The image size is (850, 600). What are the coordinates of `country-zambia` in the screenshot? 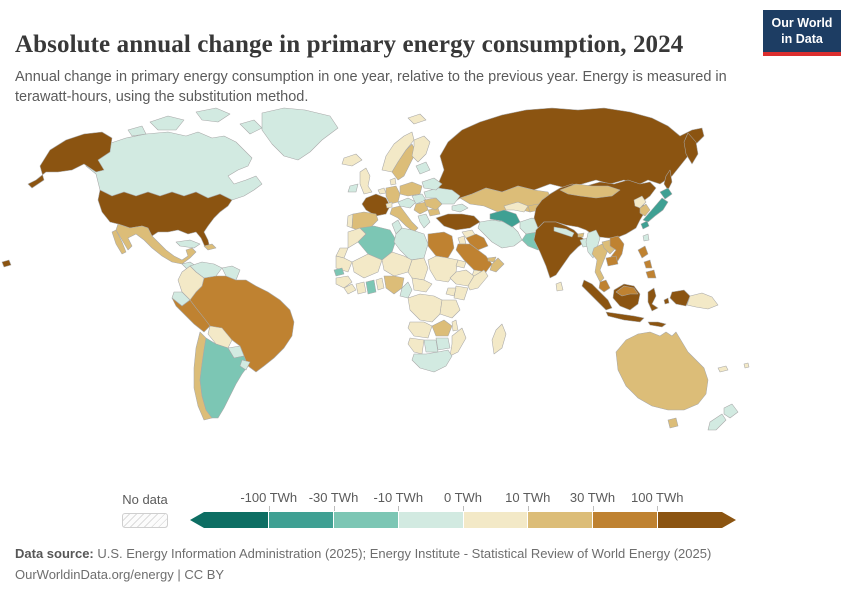 It's located at (442, 328).